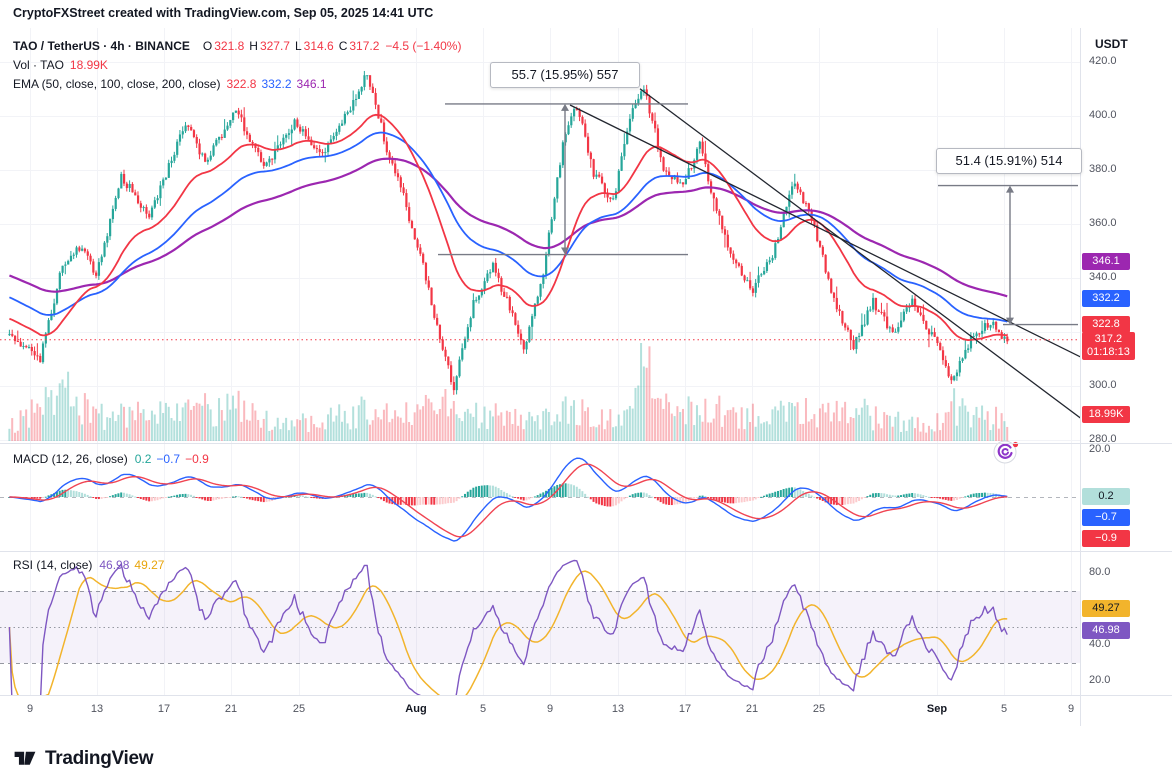 The width and height of the screenshot is (1172, 784). Describe the element at coordinates (229, 46) in the screenshot. I see `open-value: 321.8` at that location.